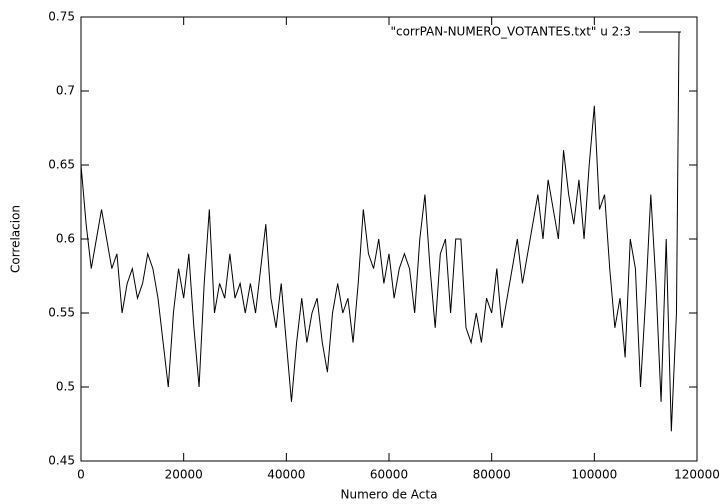 The image size is (720, 504). Describe the element at coordinates (510, 32) in the screenshot. I see `legend-label: "corrPAN-NUMERO_VOTANTES.txt" u 2:3` at that location.